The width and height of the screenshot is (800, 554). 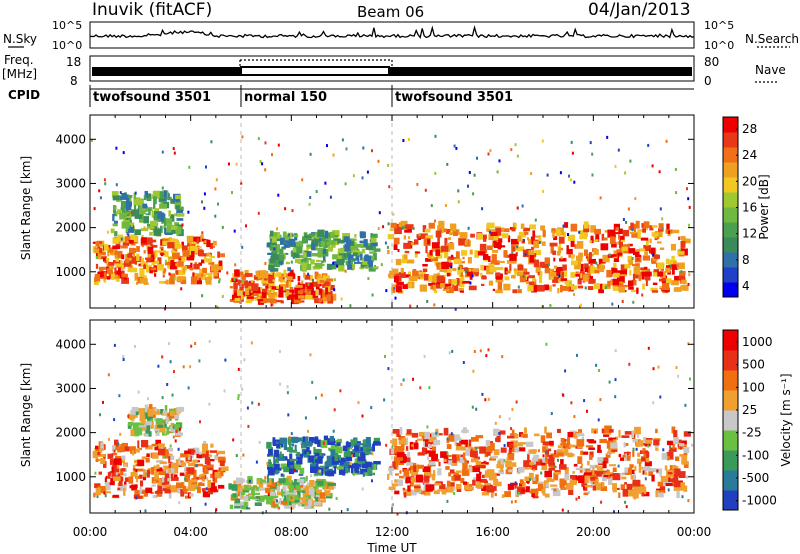 I want to click on nsearch-label: N.Search, so click(x=772, y=39).